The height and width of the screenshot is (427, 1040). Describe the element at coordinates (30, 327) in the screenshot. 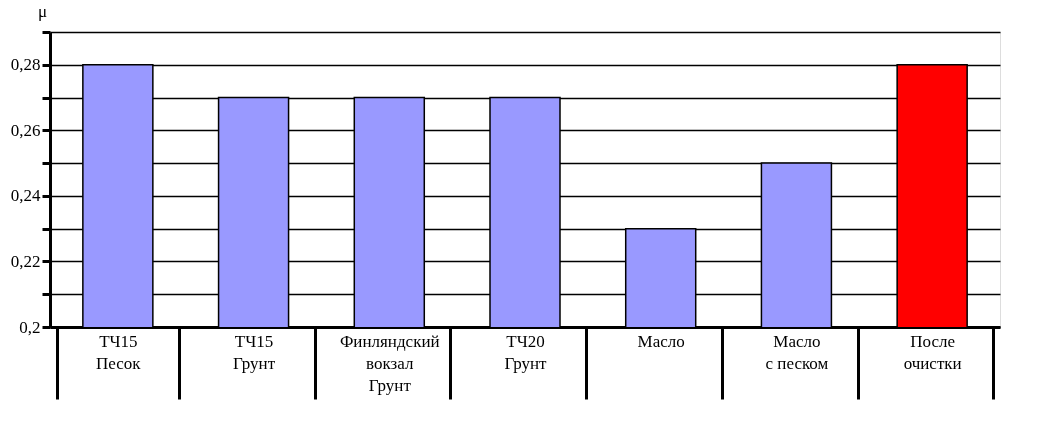

I see `y-tick-label: 0,2` at that location.